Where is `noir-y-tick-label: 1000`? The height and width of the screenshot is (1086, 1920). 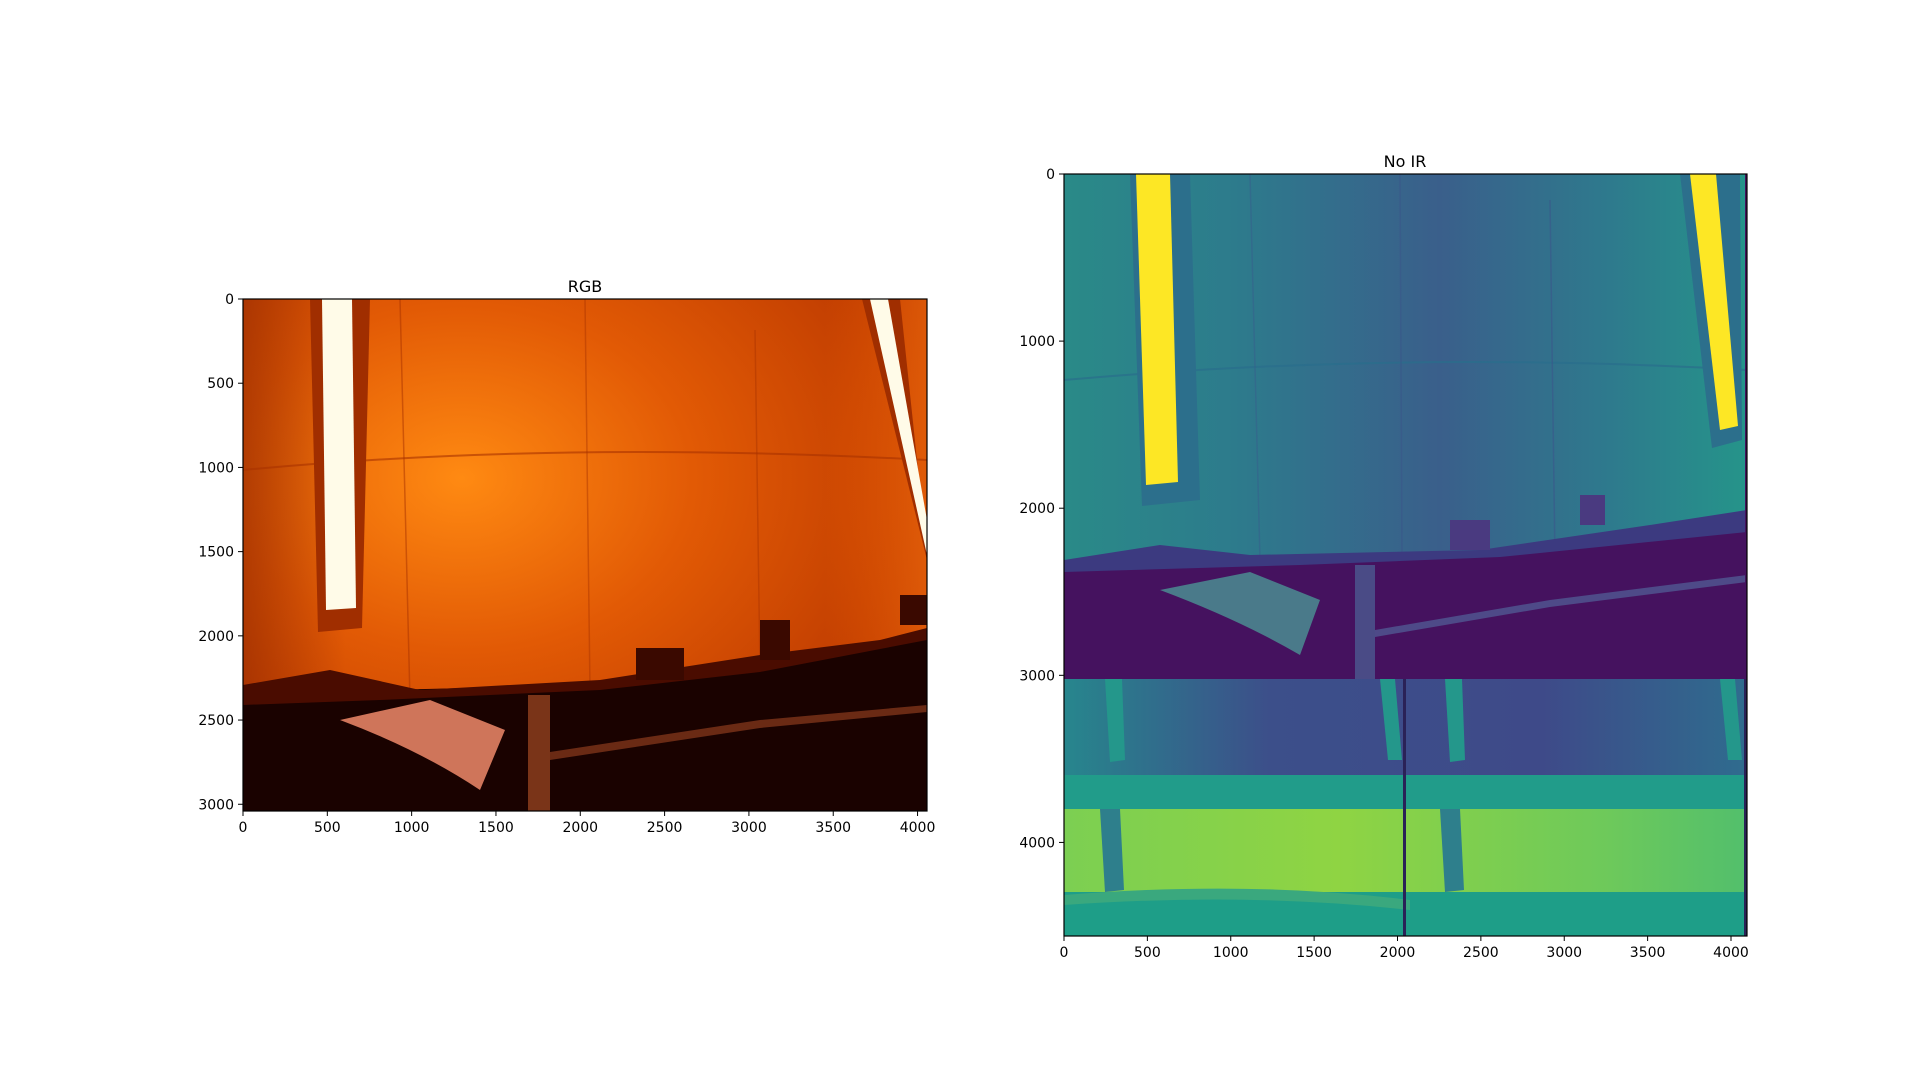 noir-y-tick-label: 1000 is located at coordinates (1037, 342).